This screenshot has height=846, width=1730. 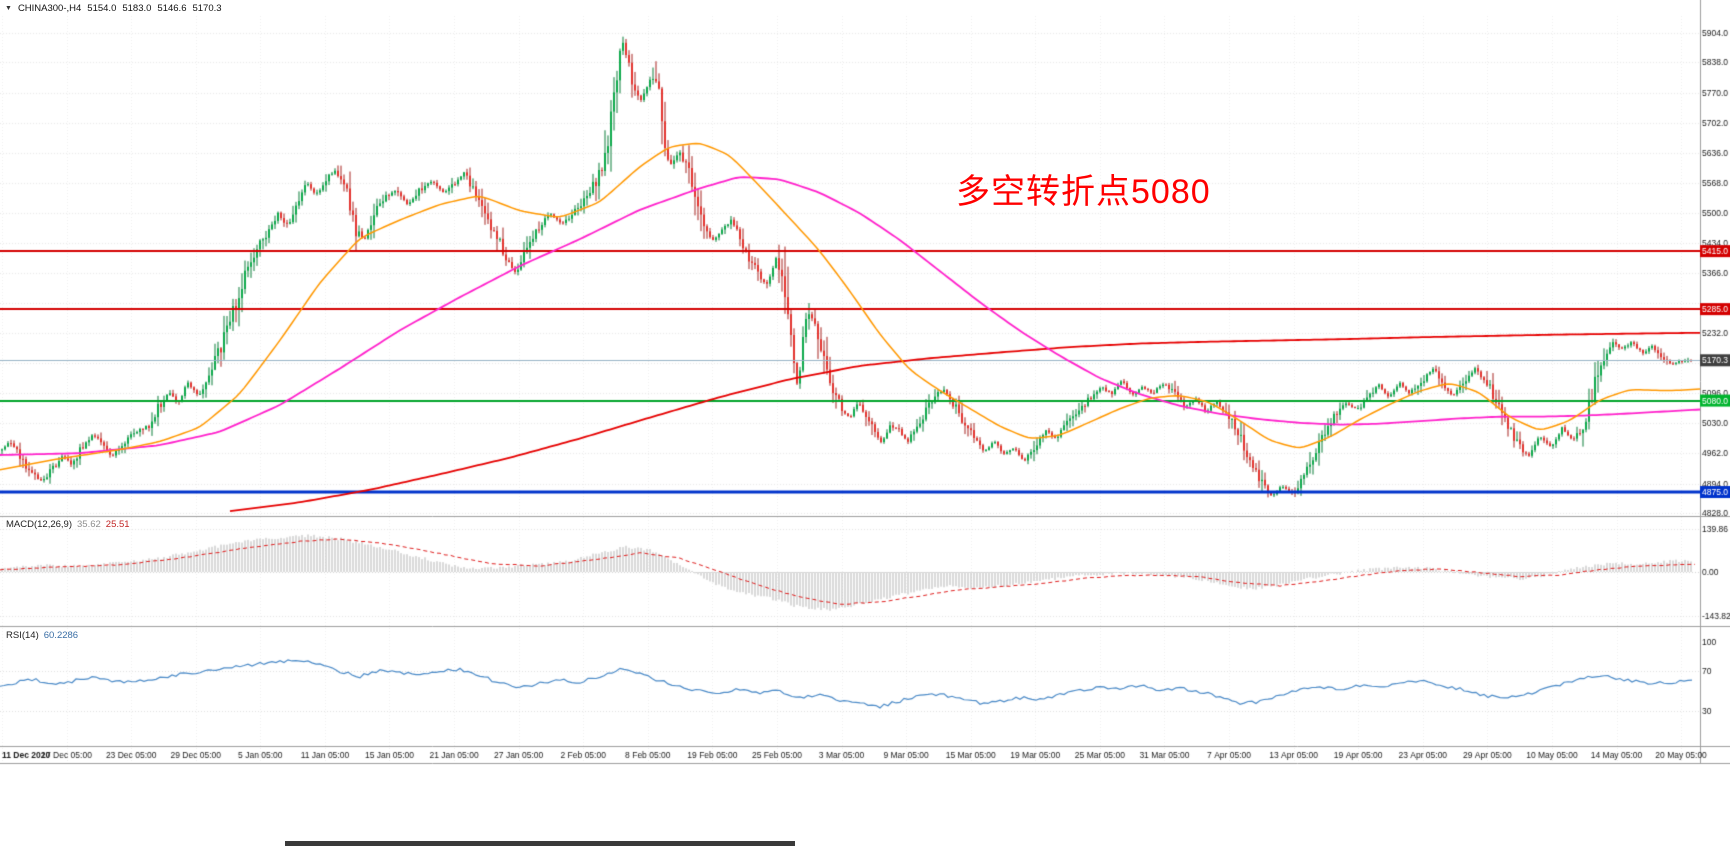 What do you see at coordinates (137, 8) in the screenshot?
I see `high-value: 5183.0` at bounding box center [137, 8].